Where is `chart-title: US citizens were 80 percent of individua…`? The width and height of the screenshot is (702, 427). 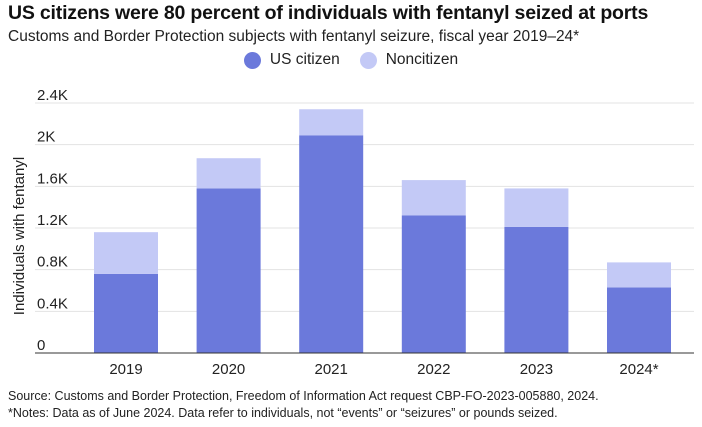 chart-title: US citizens were 80 percent of individua… is located at coordinates (328, 13).